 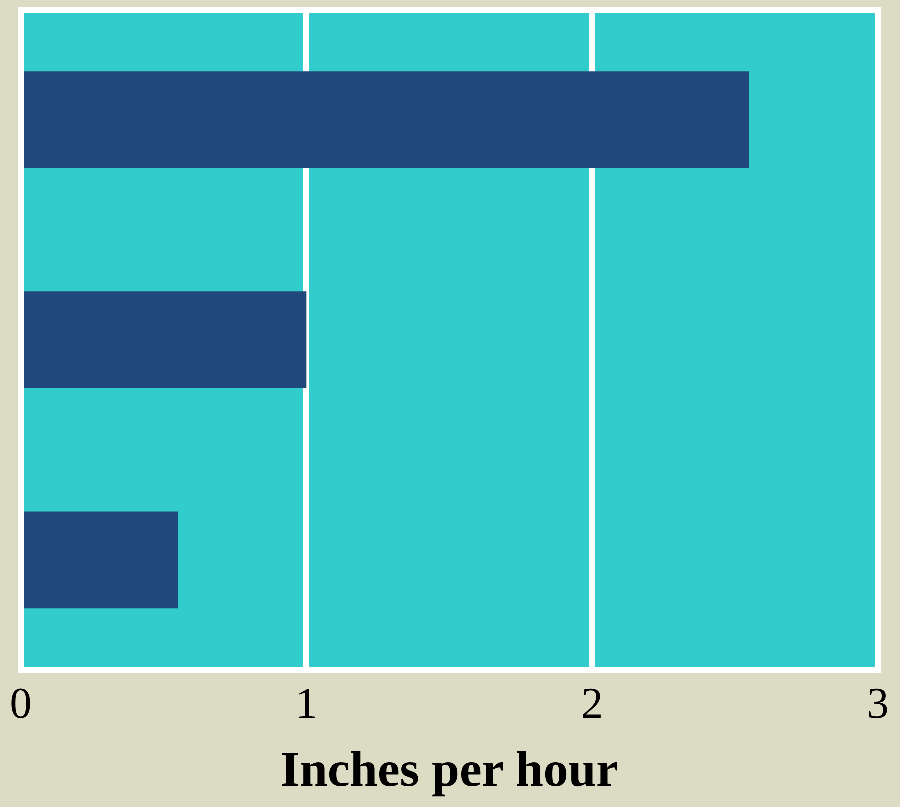 What do you see at coordinates (592, 703) in the screenshot?
I see `x-tick-label: 2` at bounding box center [592, 703].